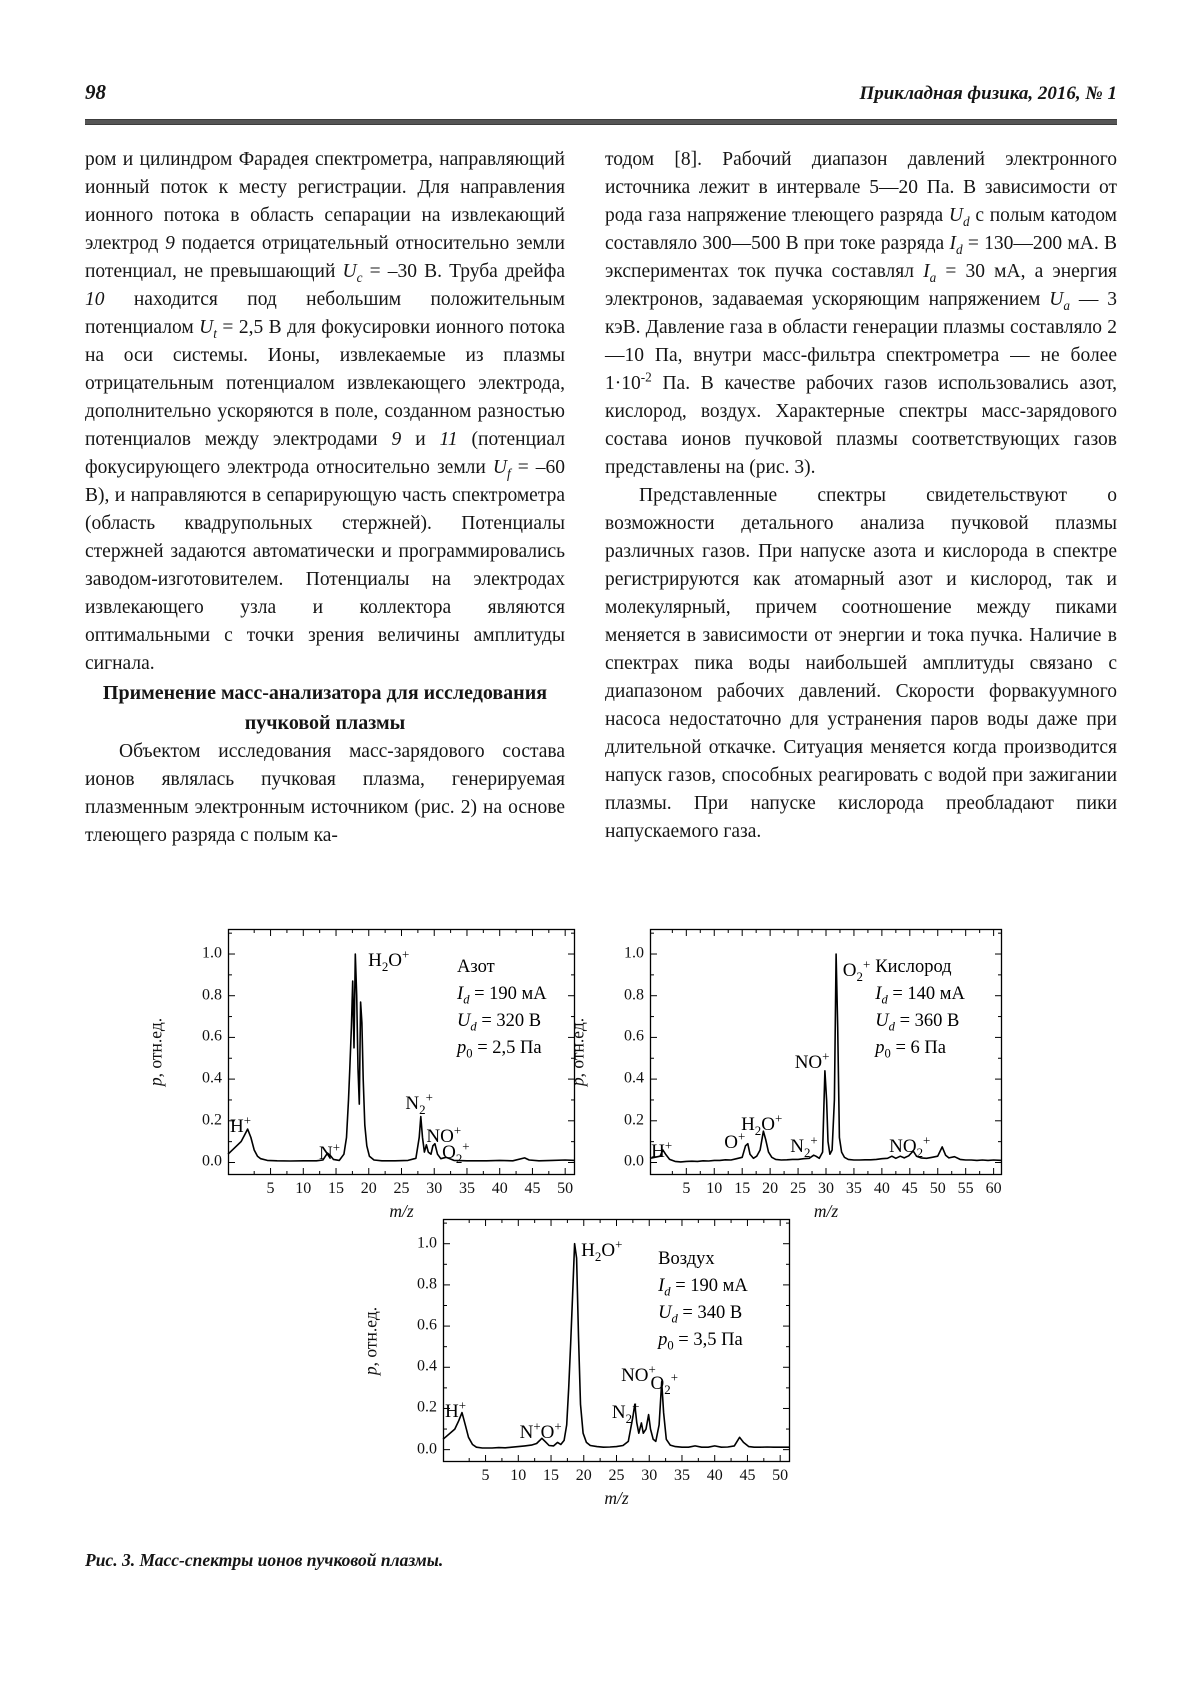 Image resolution: width=1200 pixels, height=1698 pixels. I want to click on peak-label: O+, so click(735, 1141).